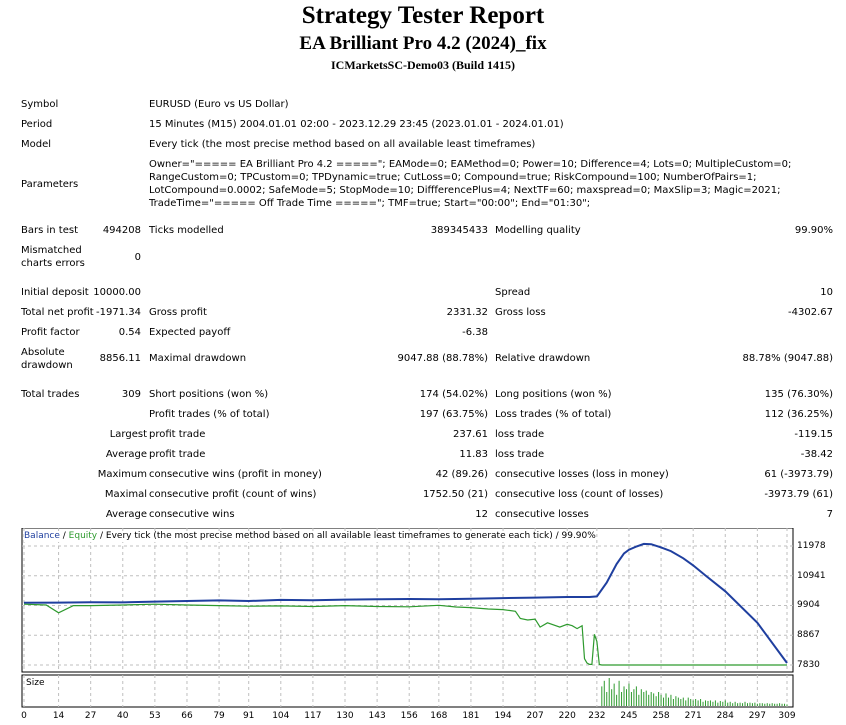 This screenshot has width=846, height=725. Describe the element at coordinates (481, 514) in the screenshot. I see `avg-cons-wins-value: 12` at that location.